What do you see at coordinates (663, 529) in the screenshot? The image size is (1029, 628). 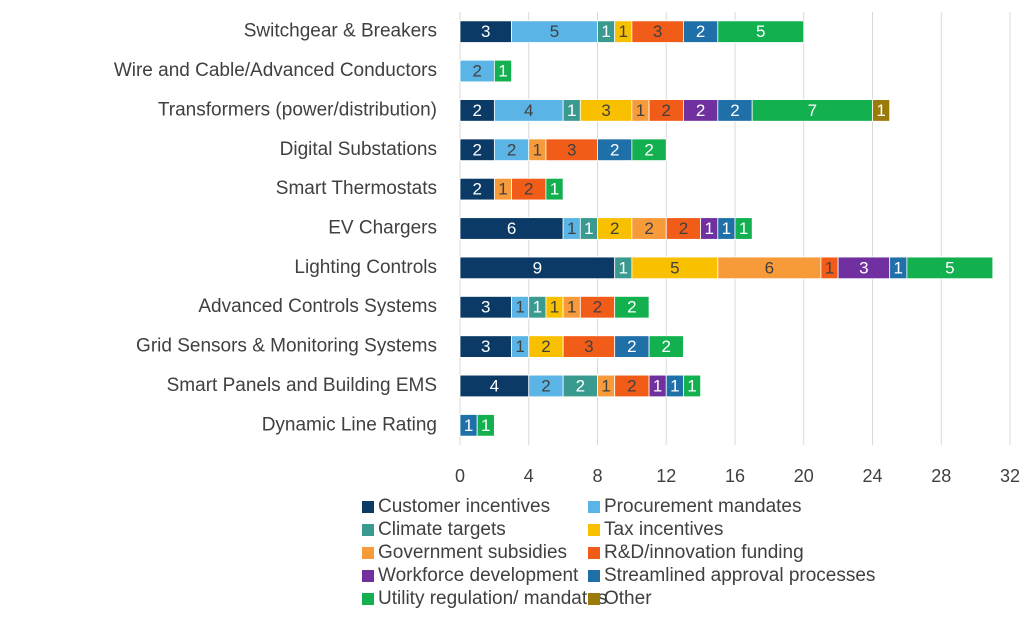 I see `legend-label: Tax incentives` at bounding box center [663, 529].